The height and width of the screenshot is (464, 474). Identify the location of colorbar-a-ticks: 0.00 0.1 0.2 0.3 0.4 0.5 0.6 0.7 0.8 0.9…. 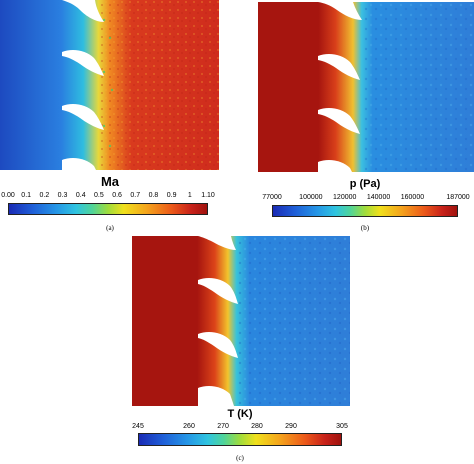
(108, 197).